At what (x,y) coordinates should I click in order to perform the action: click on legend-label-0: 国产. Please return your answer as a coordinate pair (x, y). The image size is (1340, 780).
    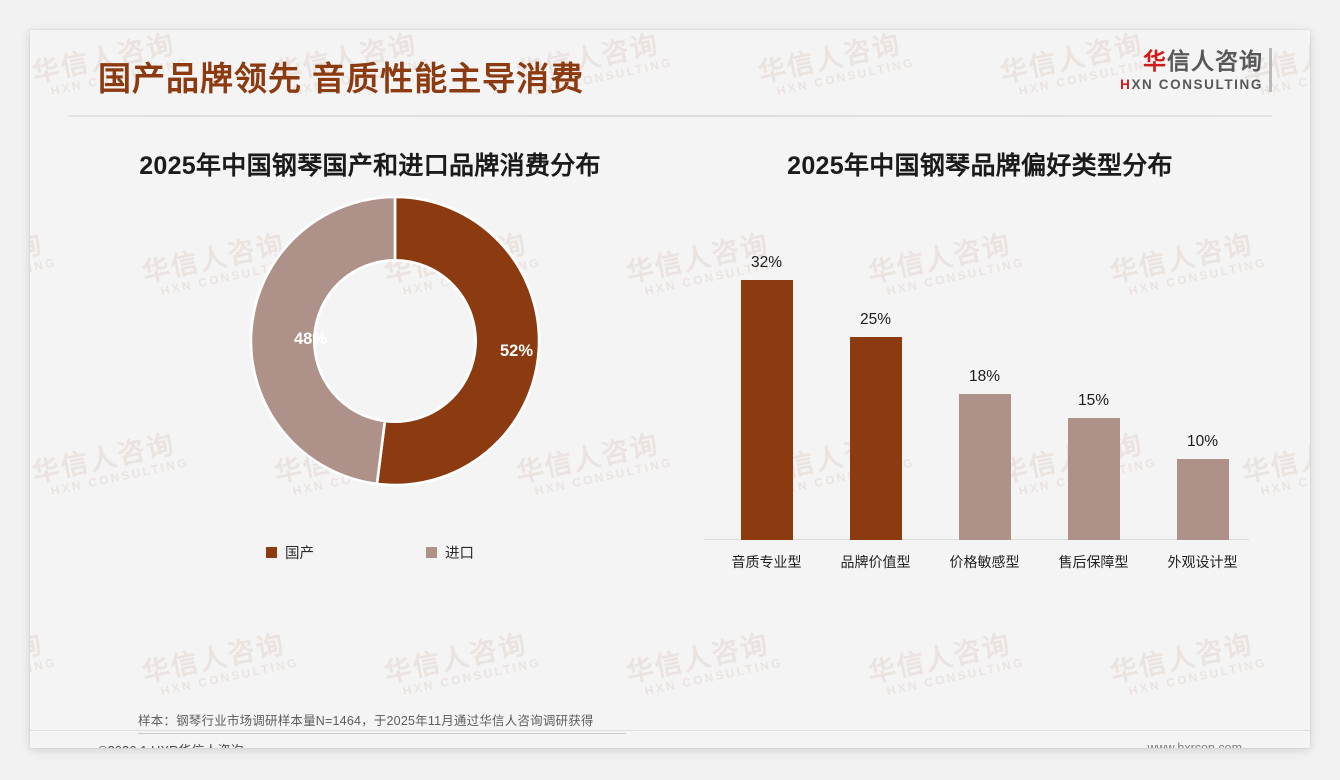
    Looking at the image, I should click on (299, 554).